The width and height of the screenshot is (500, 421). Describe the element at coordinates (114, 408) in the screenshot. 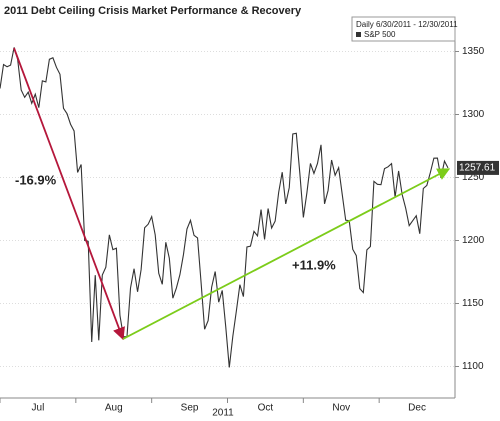

I see `x-tick-label: Aug` at that location.